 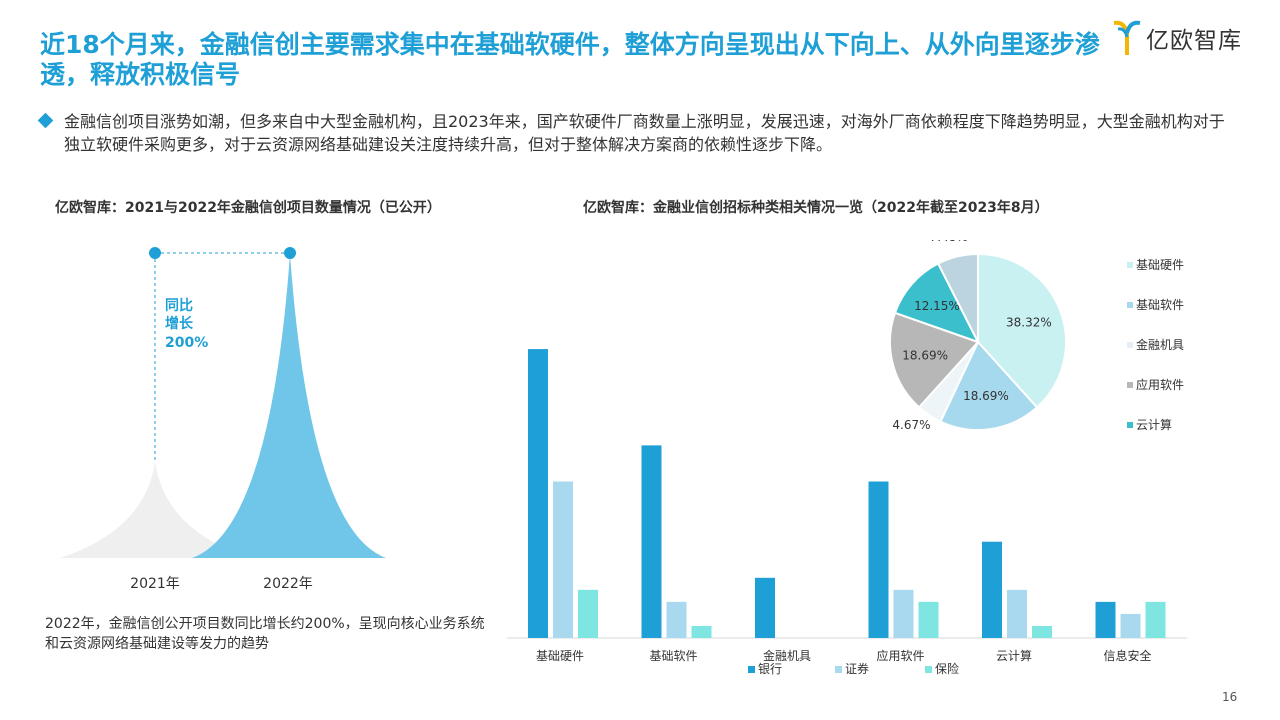 What do you see at coordinates (563, 559) in the screenshot?
I see `bar-证券-基础硬件` at bounding box center [563, 559].